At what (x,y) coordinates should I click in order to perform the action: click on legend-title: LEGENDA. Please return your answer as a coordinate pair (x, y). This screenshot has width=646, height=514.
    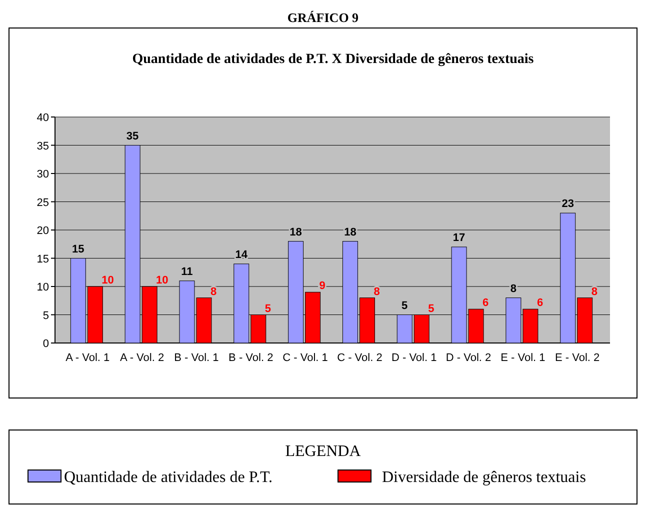
    Looking at the image, I should click on (323, 451).